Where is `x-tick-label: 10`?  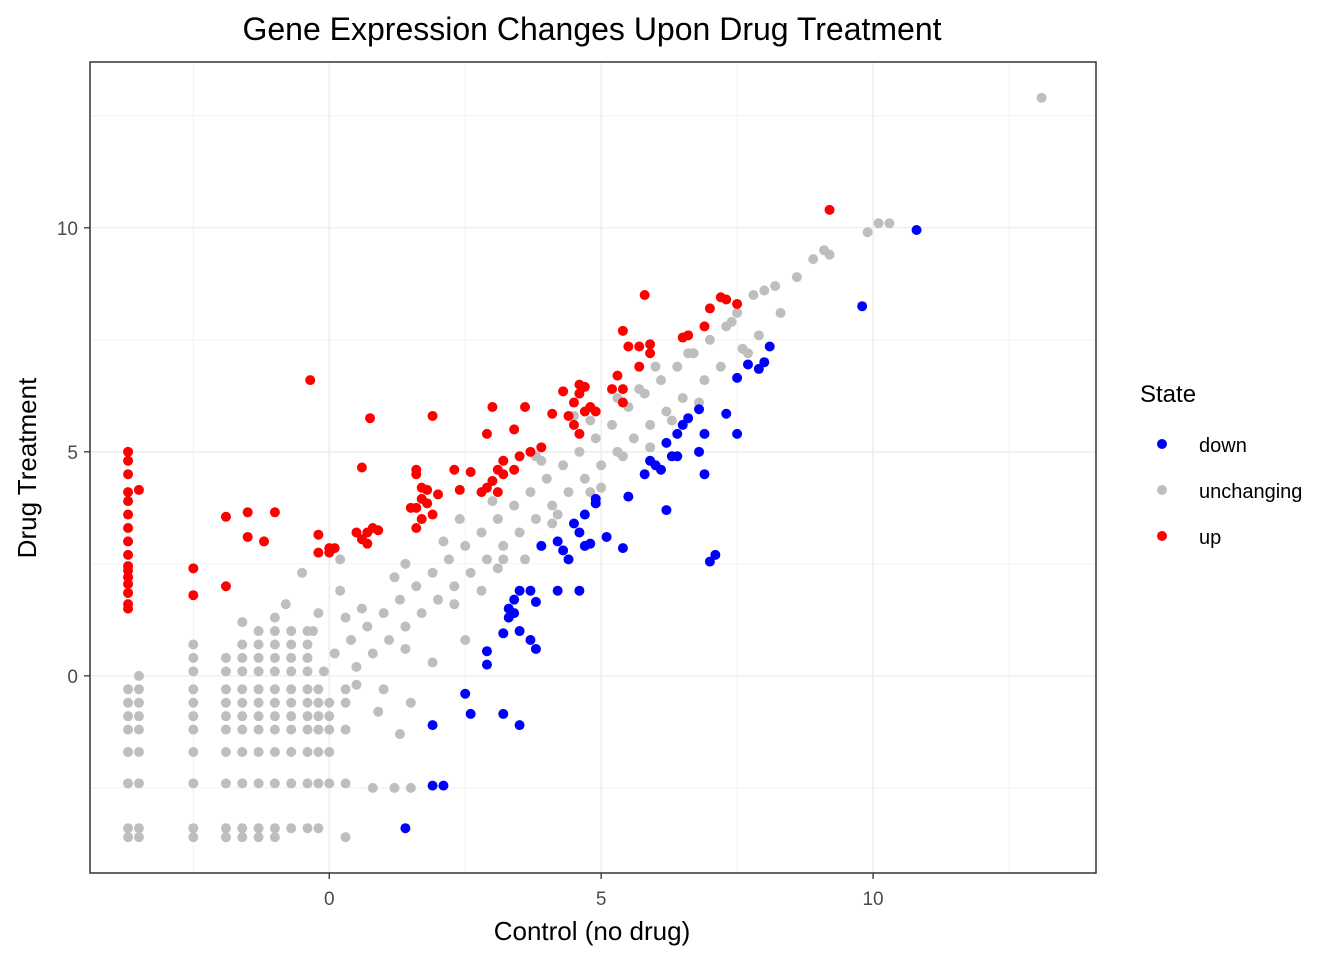 x-tick-label: 10 is located at coordinates (872, 899).